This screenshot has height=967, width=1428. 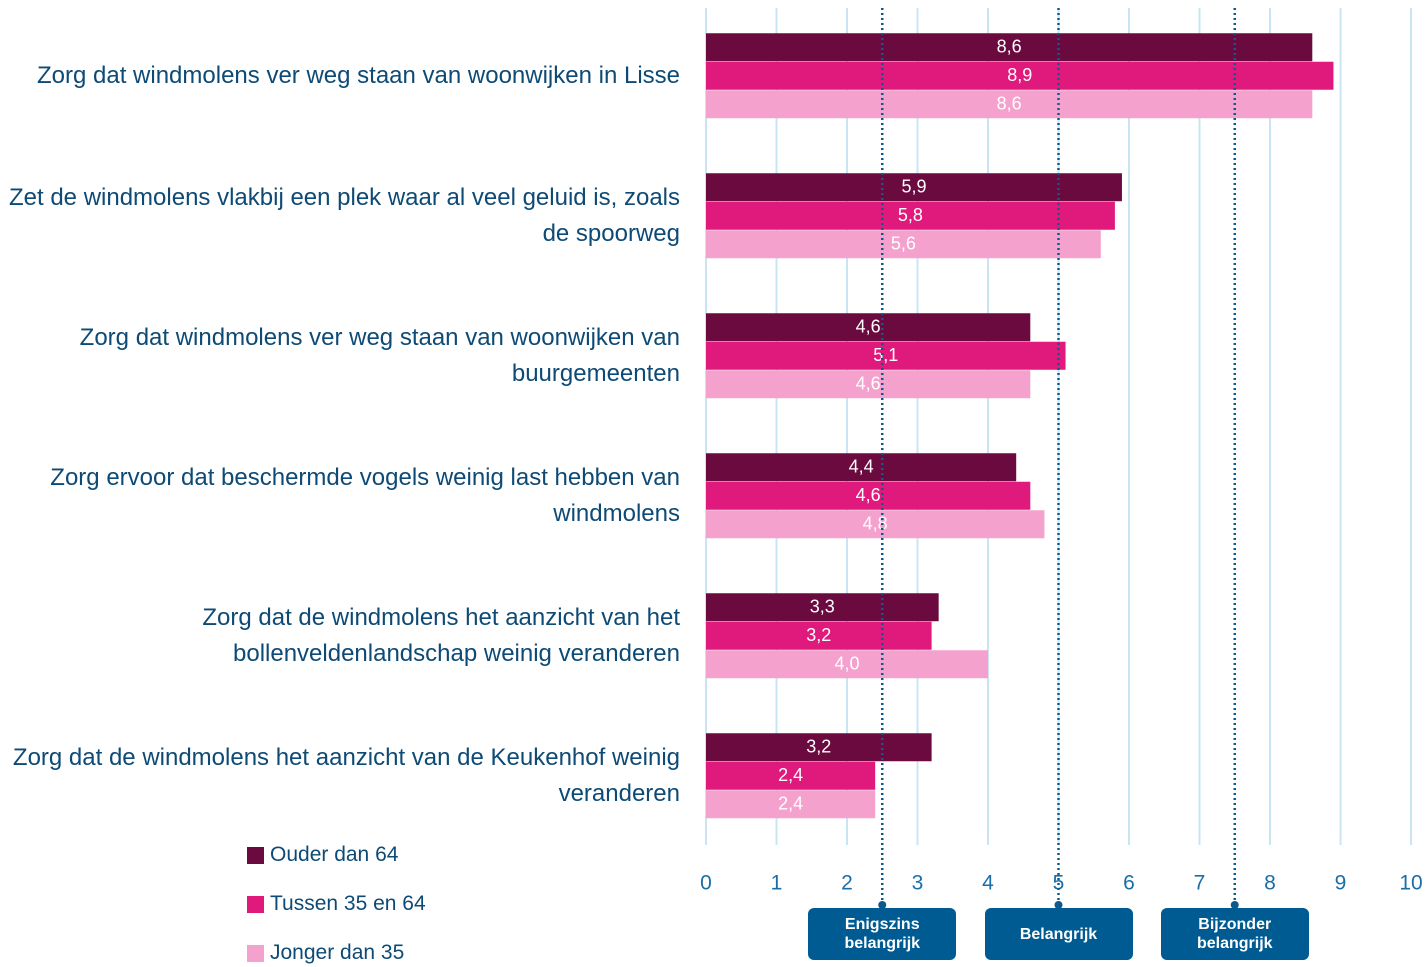 What do you see at coordinates (1410, 883) in the screenshot?
I see `x-tick-label: 10` at bounding box center [1410, 883].